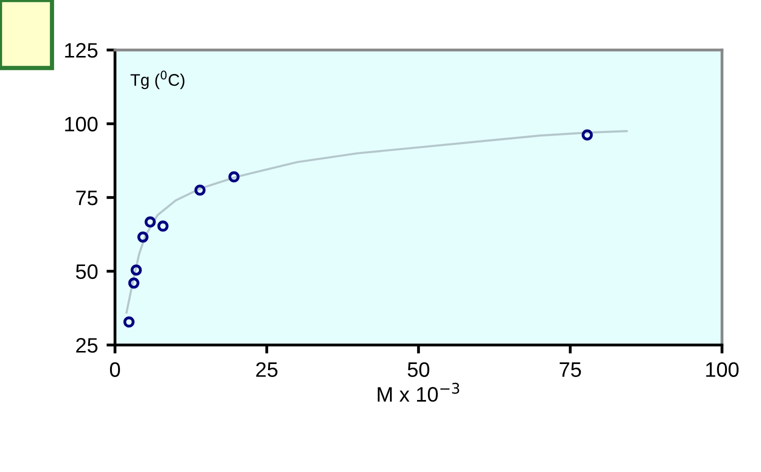 The height and width of the screenshot is (472, 761). What do you see at coordinates (722, 369) in the screenshot?
I see `x-tick-label: 100` at bounding box center [722, 369].